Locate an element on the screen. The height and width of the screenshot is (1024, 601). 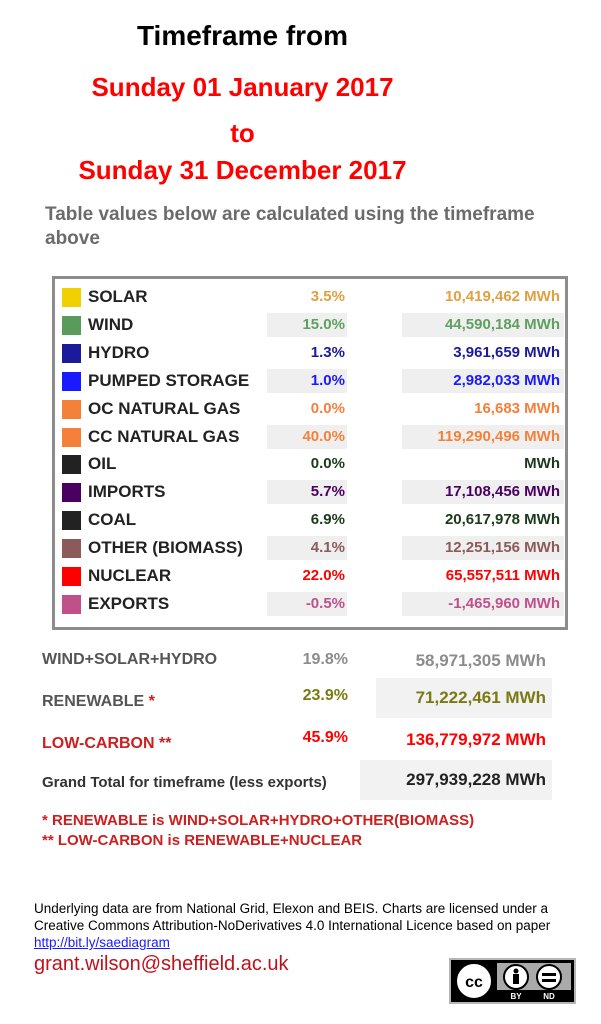
renewable-star: * is located at coordinates (151, 701).